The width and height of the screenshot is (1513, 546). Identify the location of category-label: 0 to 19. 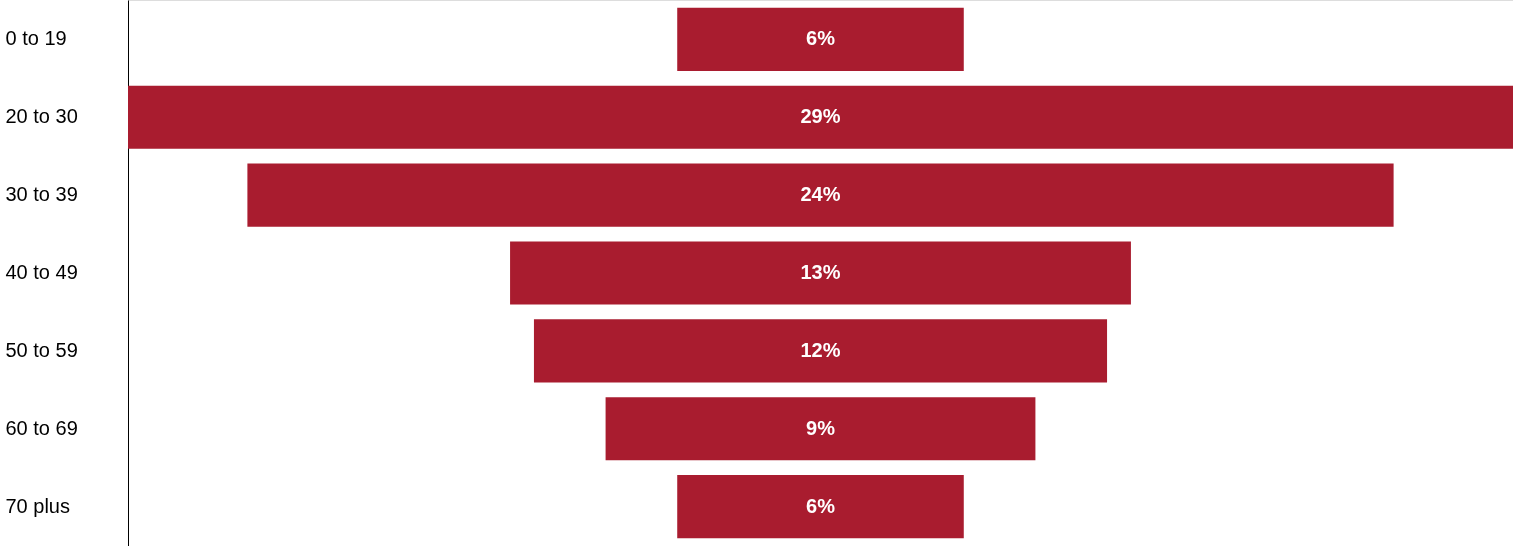
(36, 38).